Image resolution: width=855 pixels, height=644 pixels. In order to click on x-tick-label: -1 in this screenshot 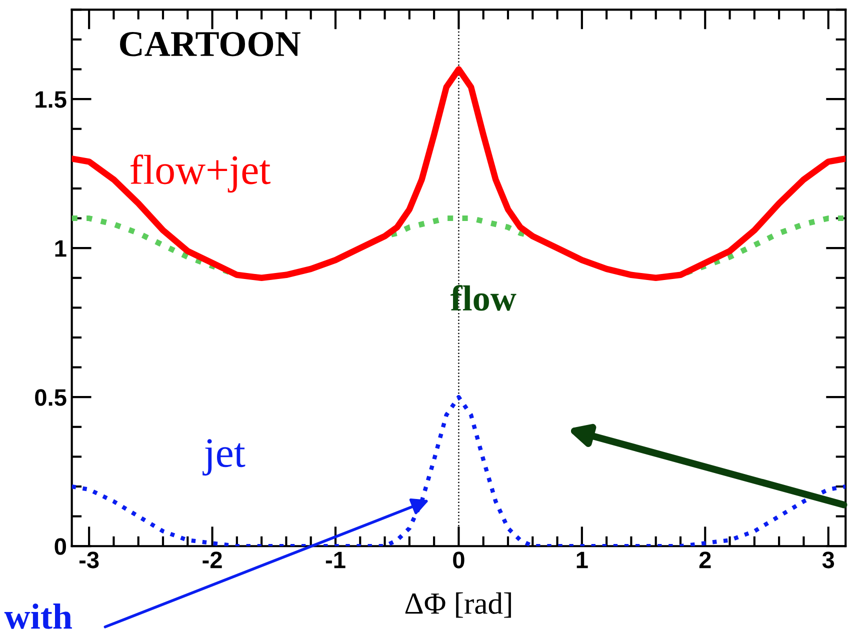, I will do `click(336, 560)`.